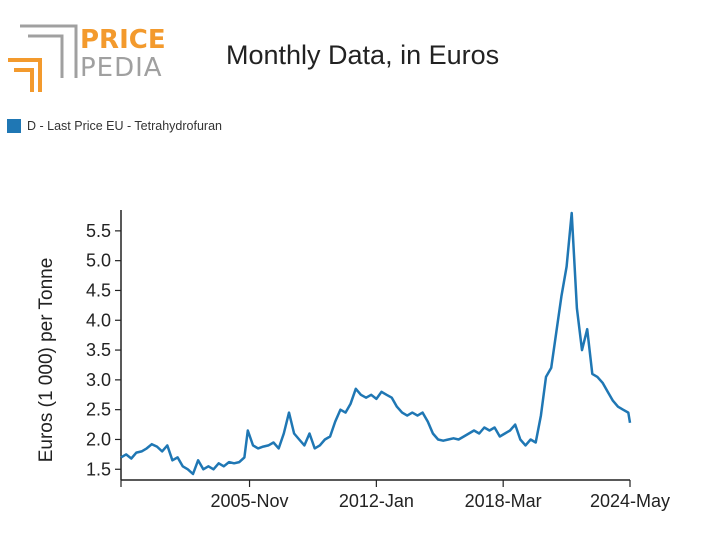  I want to click on y-tick-label: 2.0, so click(98, 439).